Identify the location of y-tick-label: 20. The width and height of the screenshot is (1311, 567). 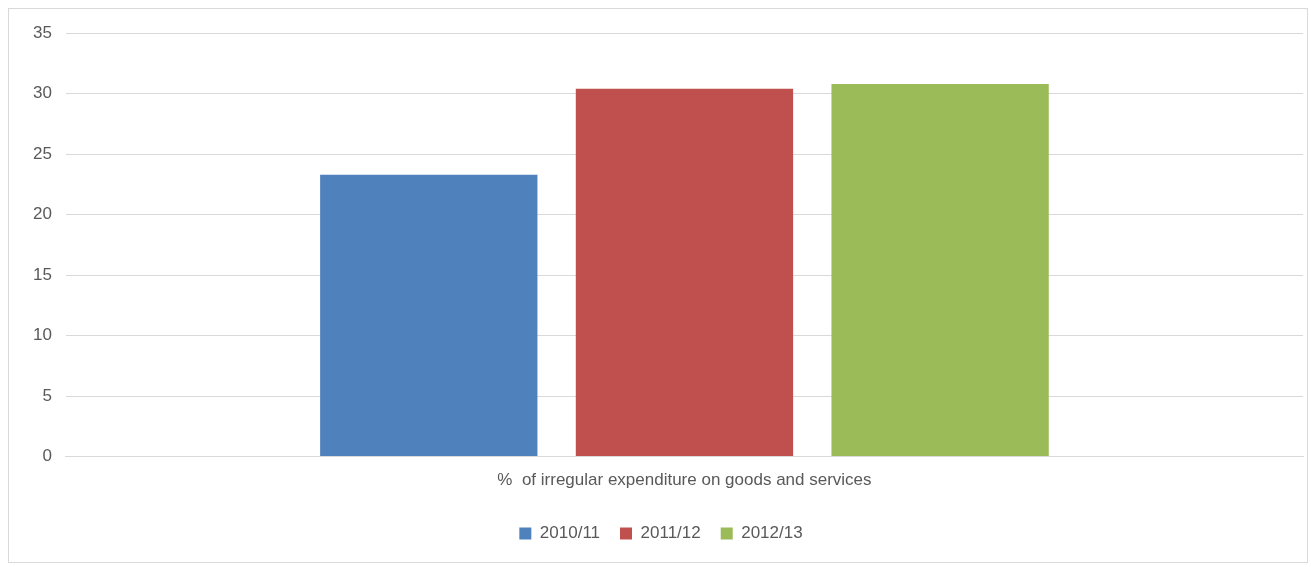
(42, 214).